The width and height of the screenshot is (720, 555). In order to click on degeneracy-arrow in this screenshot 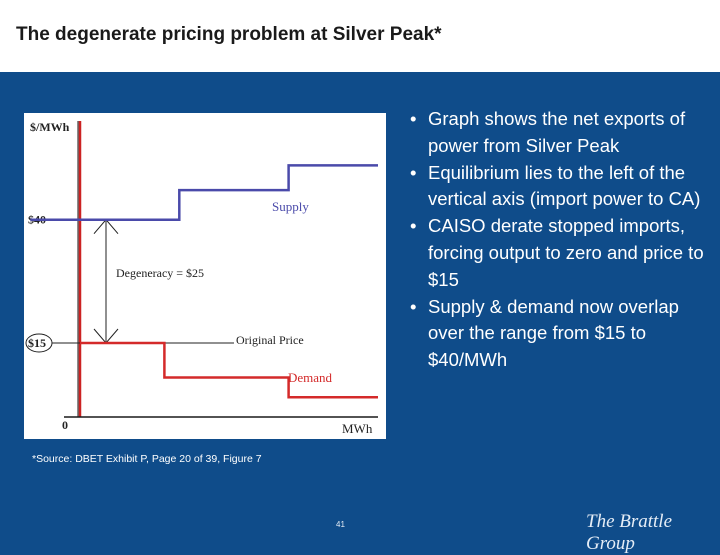, I will do `click(106, 281)`.